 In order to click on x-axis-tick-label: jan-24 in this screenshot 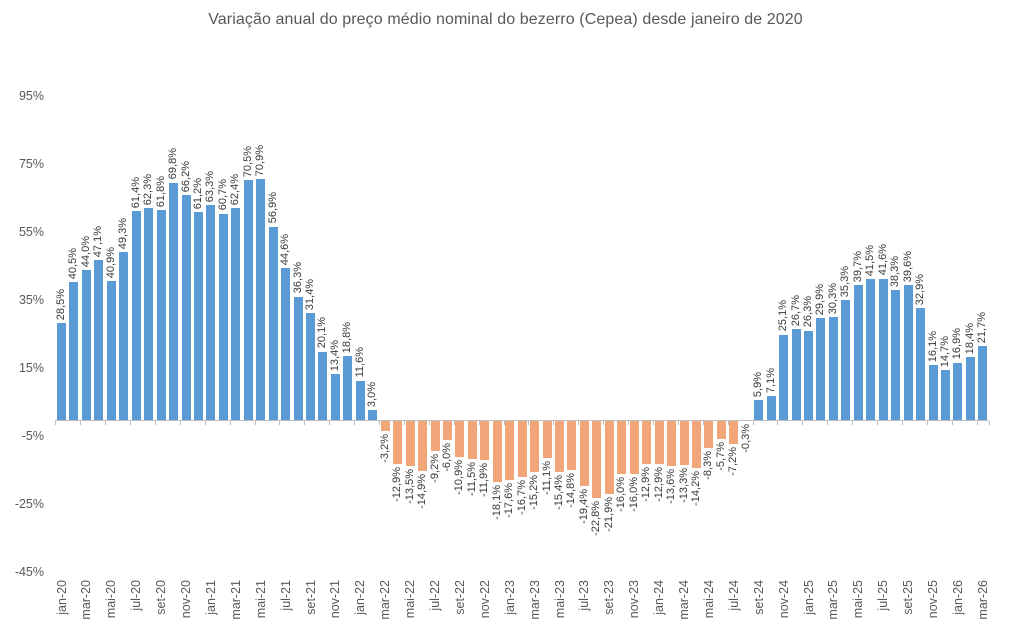, I will do `click(659, 597)`.